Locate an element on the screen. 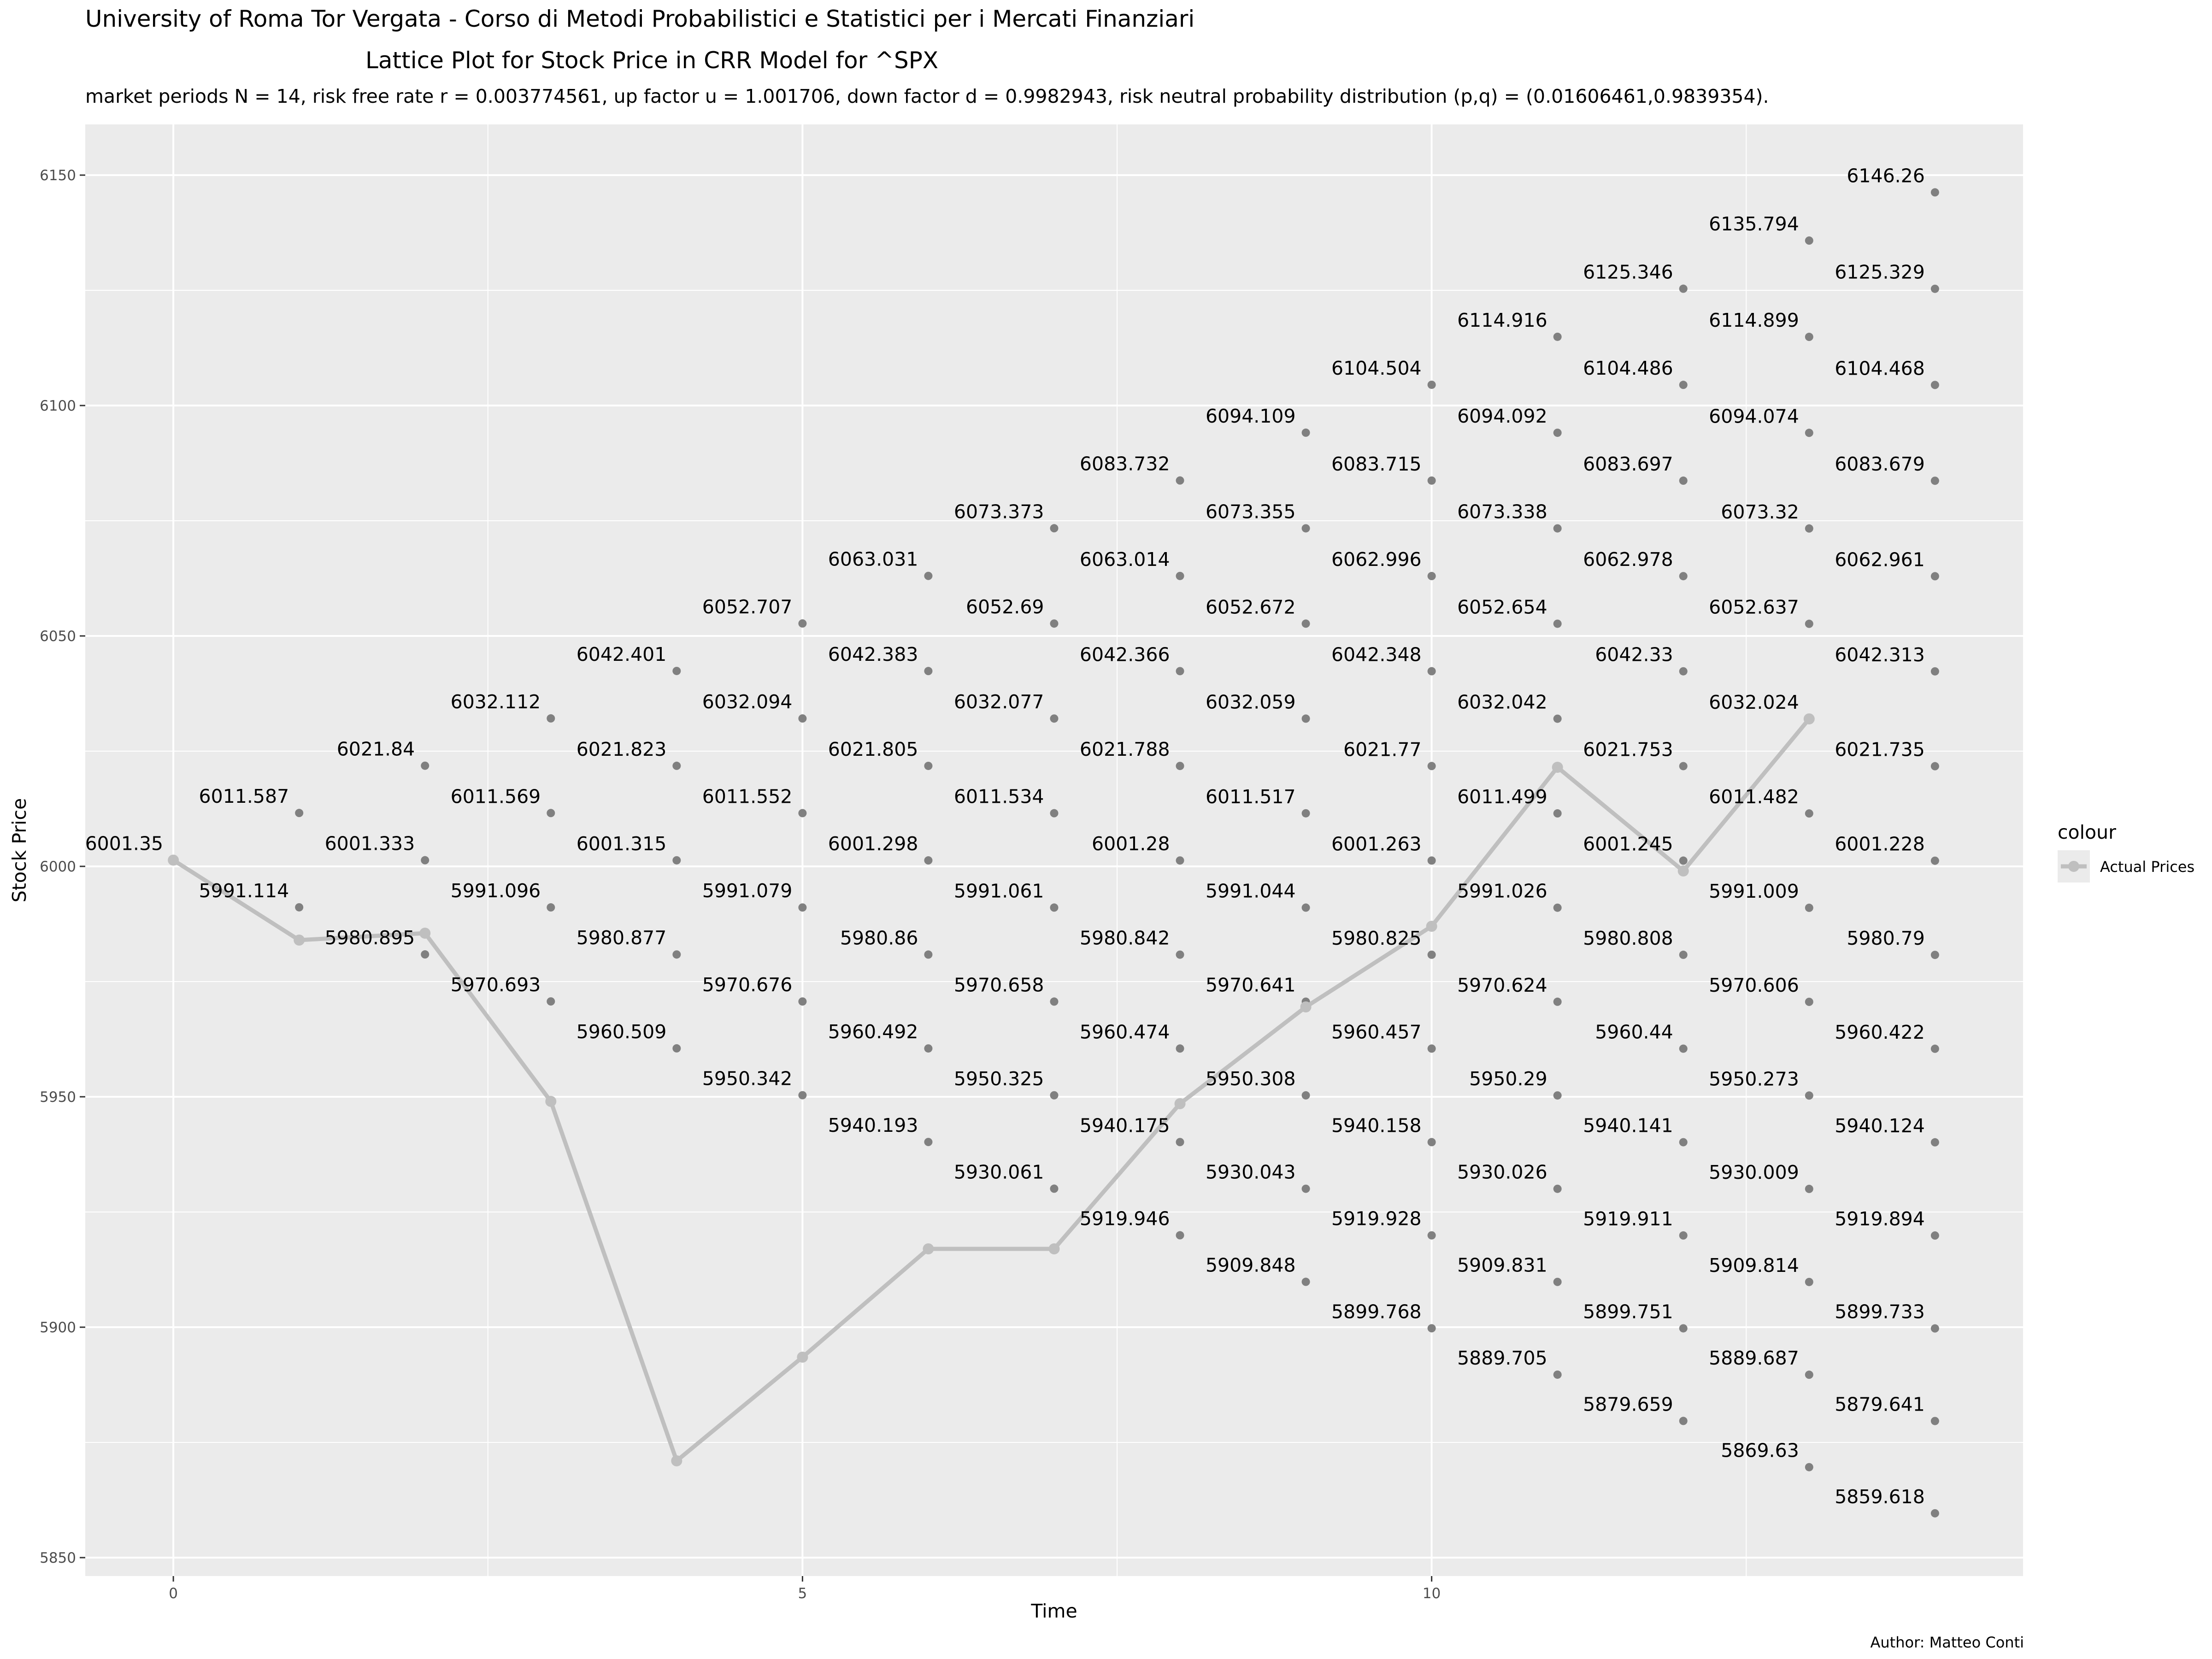 This screenshot has width=2212, height=1659. lattice-node-label: 6052.637 is located at coordinates (1754, 607).